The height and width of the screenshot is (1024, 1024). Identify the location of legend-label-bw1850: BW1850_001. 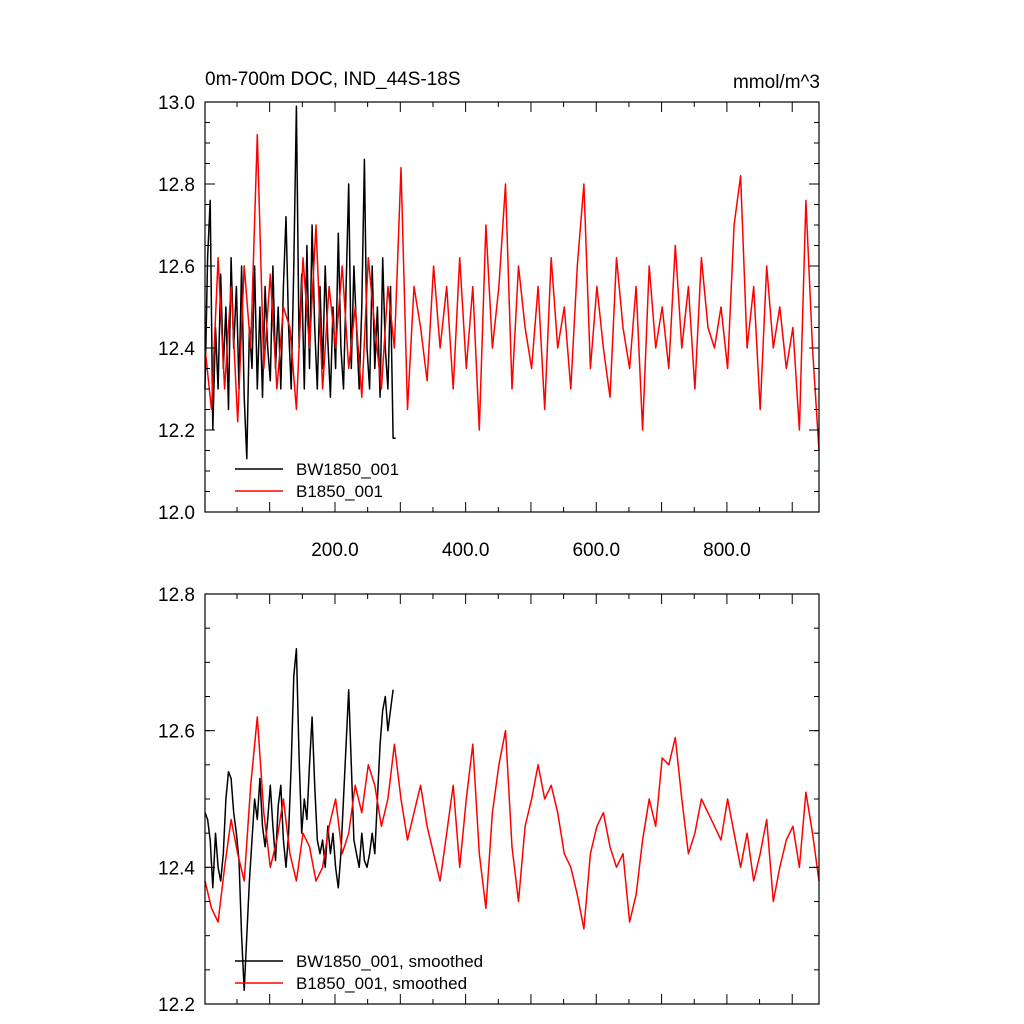
(347, 469).